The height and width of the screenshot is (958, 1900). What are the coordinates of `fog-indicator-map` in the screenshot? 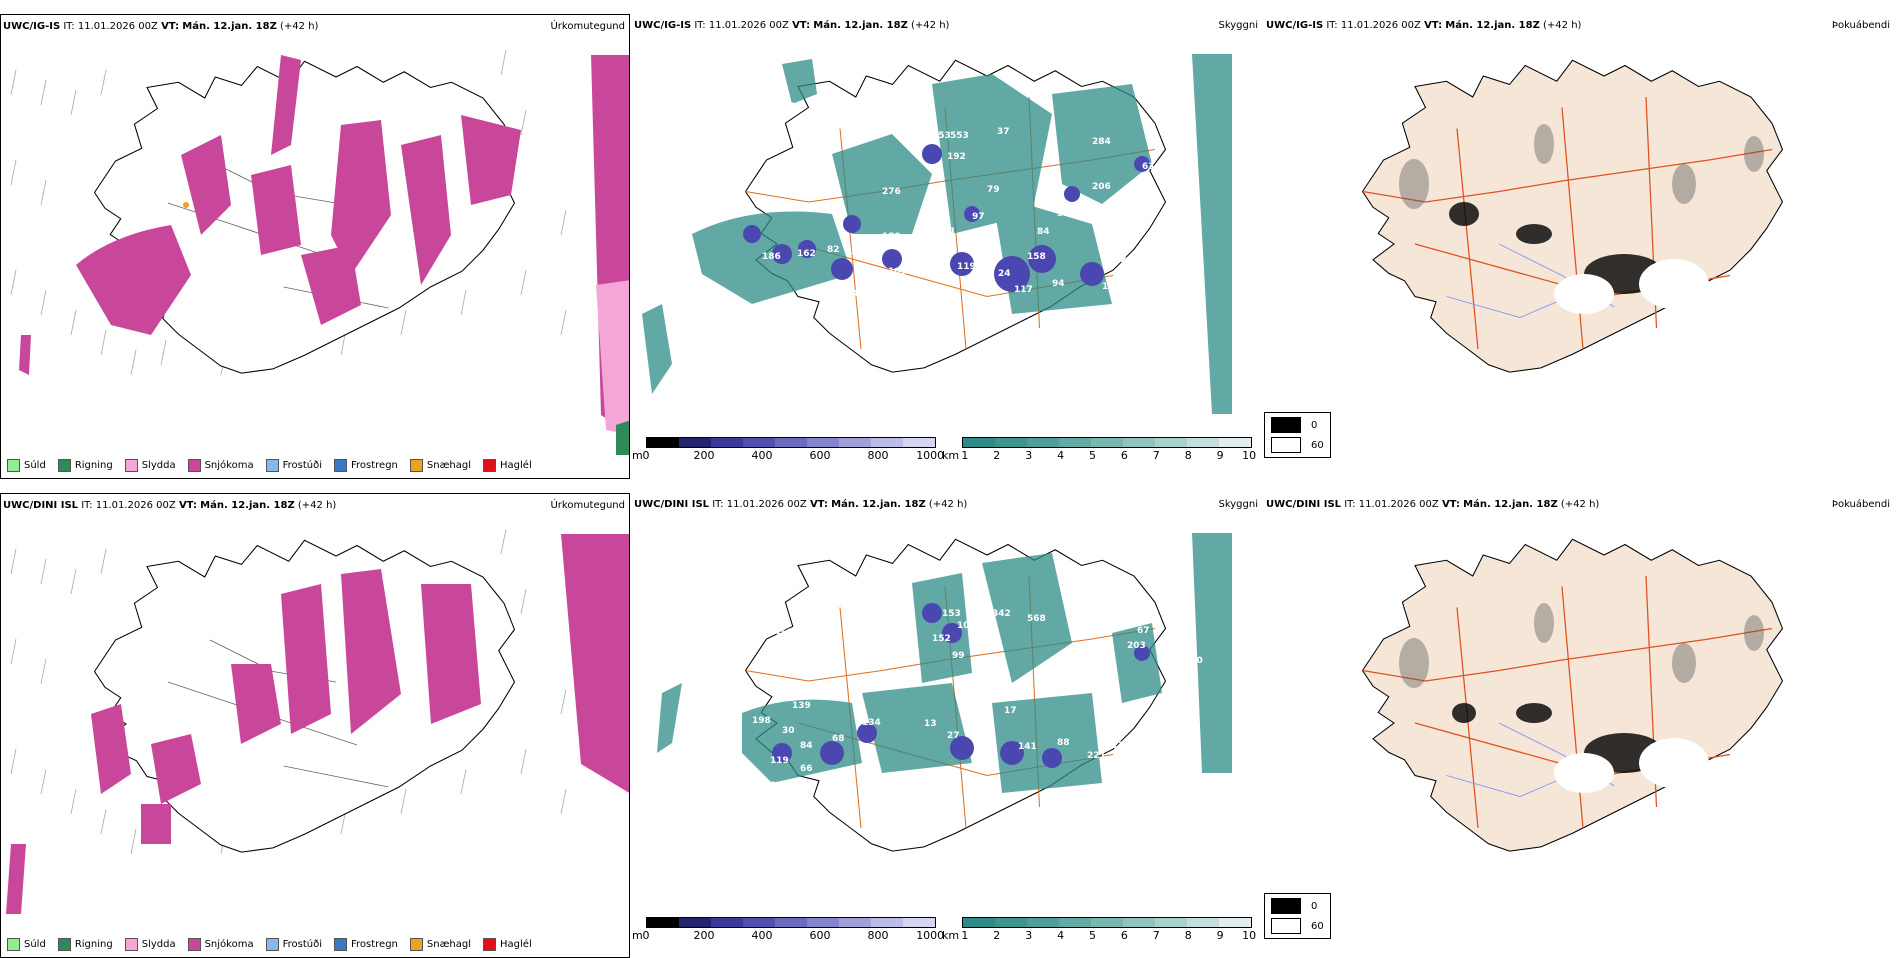 It's located at (1572, 695).